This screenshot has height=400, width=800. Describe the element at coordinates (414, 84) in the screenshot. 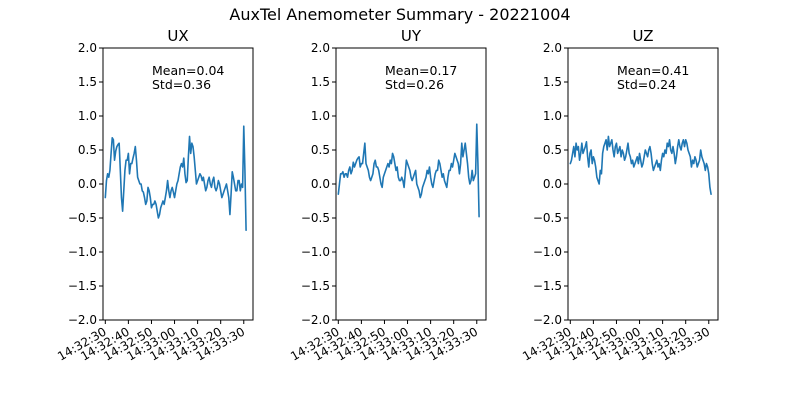

I see `std-annotation: Std=0.26` at that location.